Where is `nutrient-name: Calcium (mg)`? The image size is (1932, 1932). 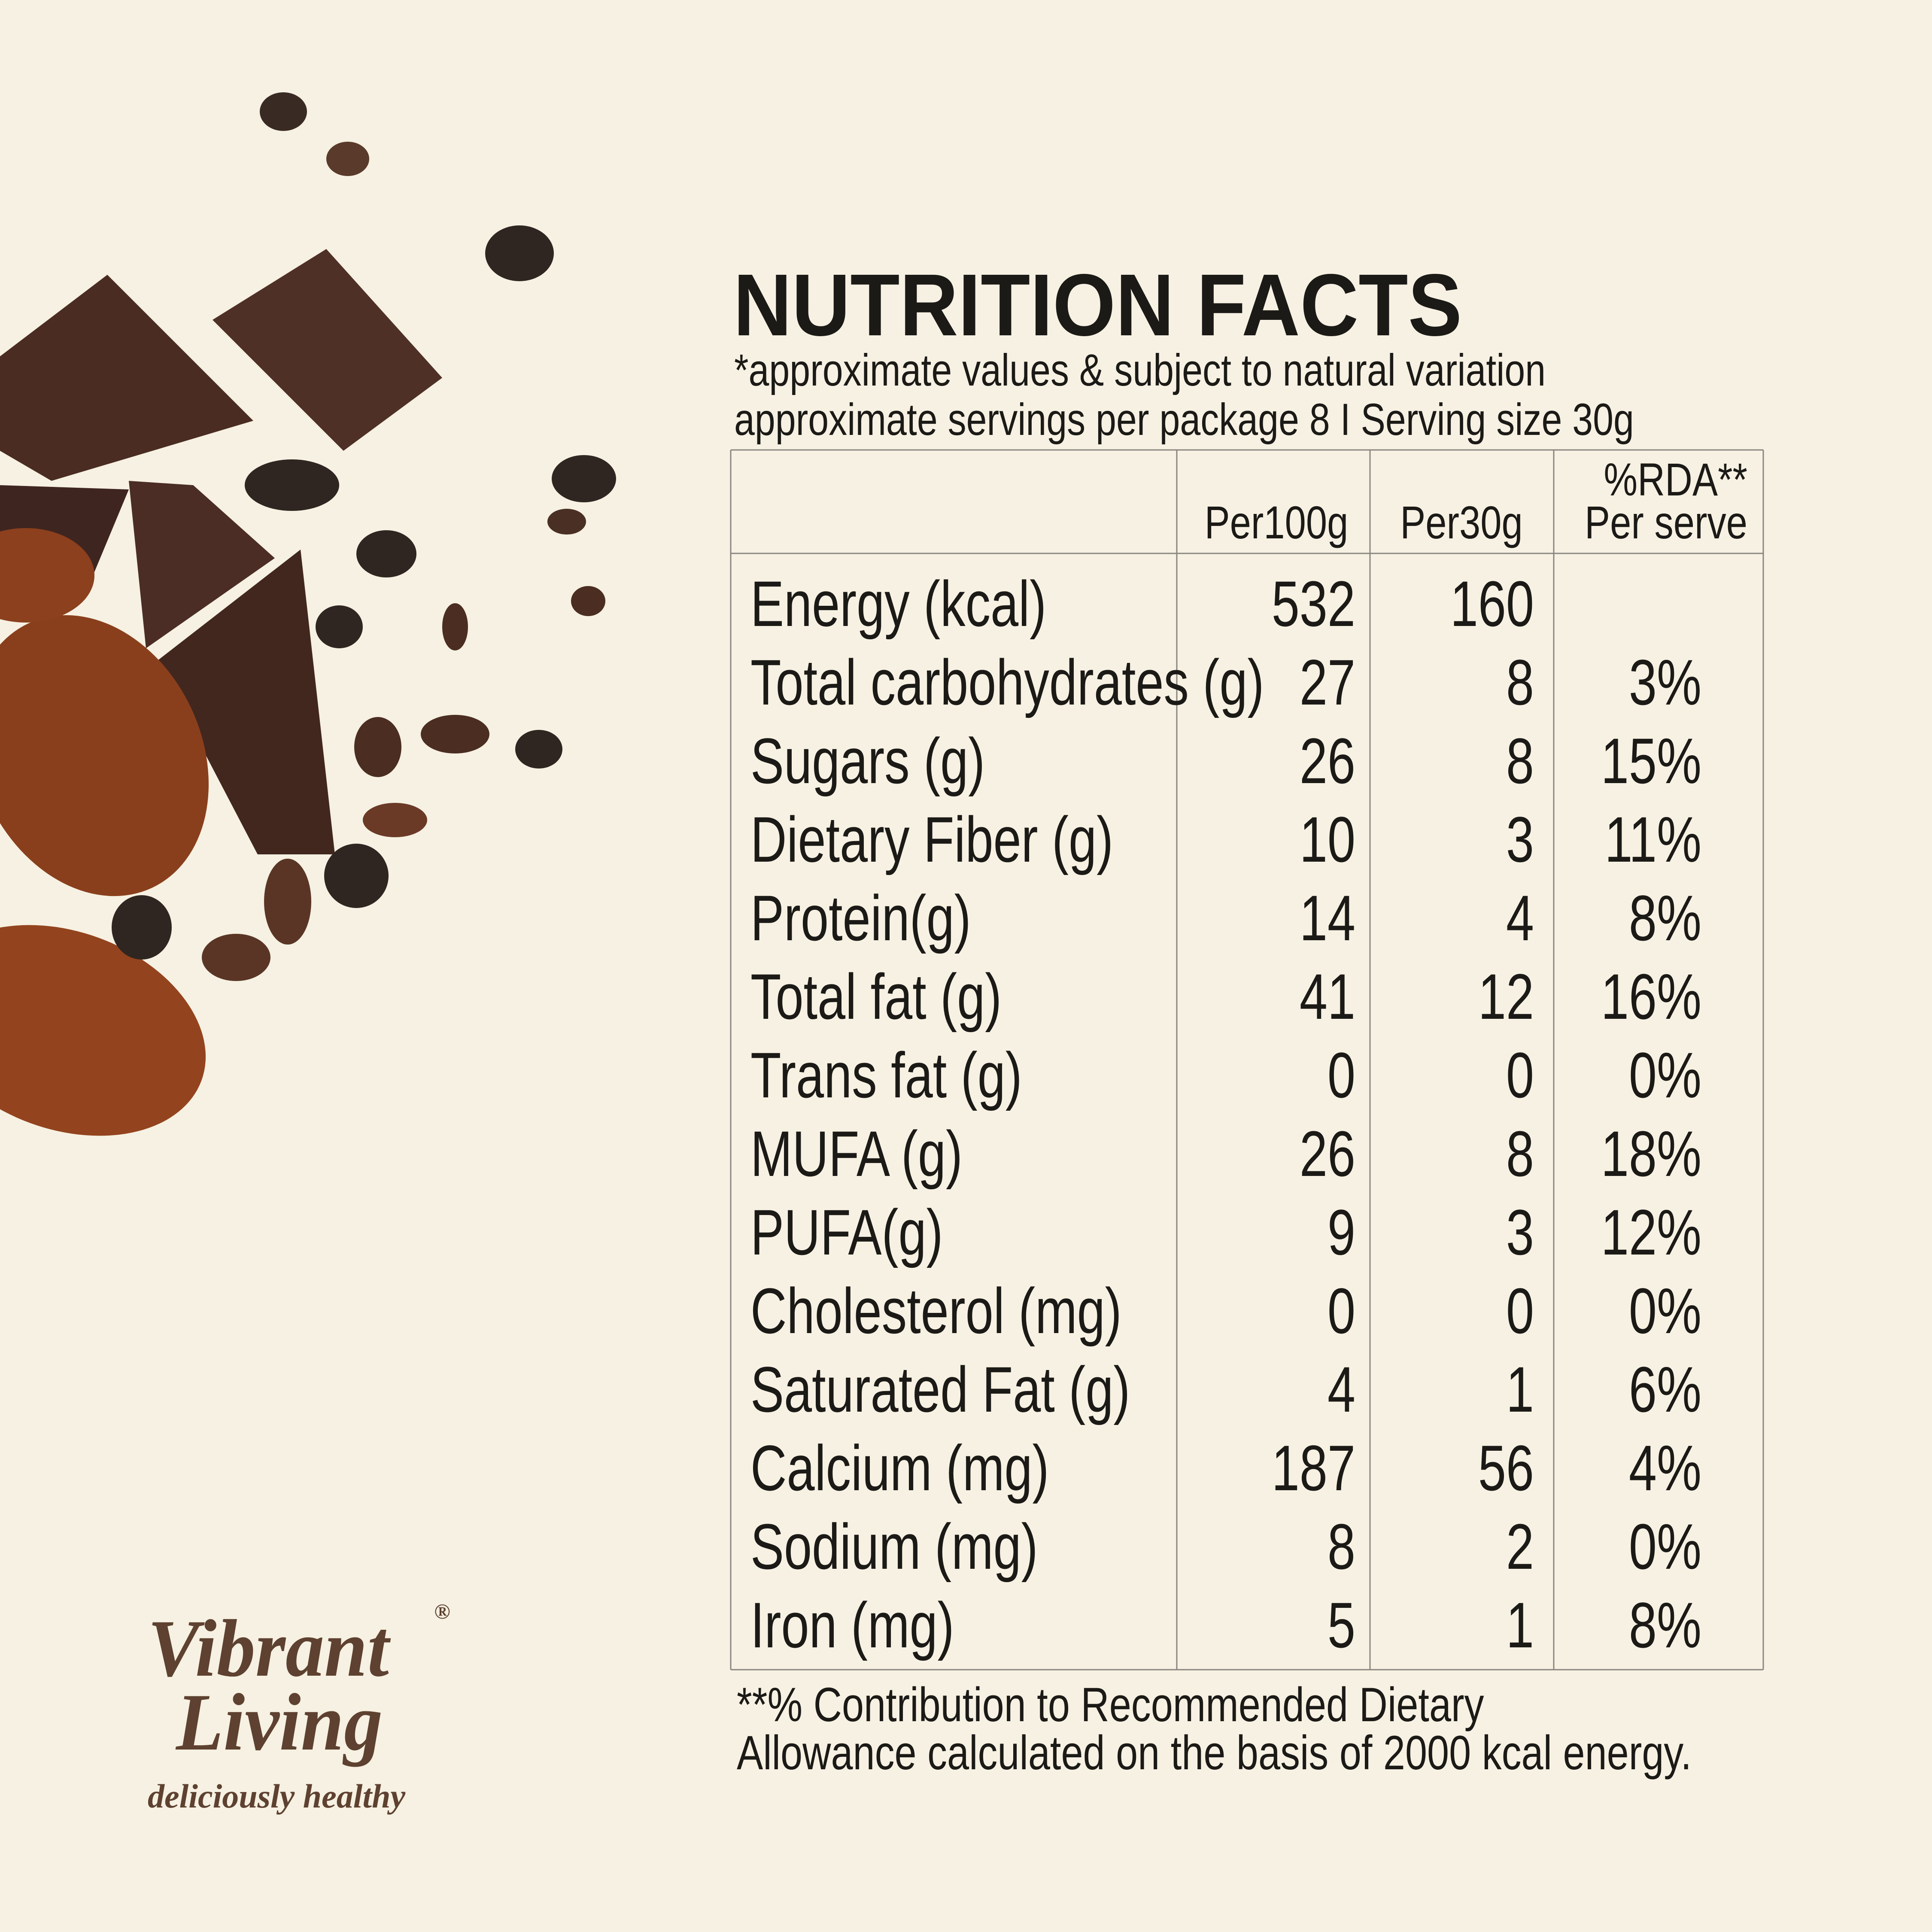
nutrient-name: Calcium (mg) is located at coordinates (900, 1468).